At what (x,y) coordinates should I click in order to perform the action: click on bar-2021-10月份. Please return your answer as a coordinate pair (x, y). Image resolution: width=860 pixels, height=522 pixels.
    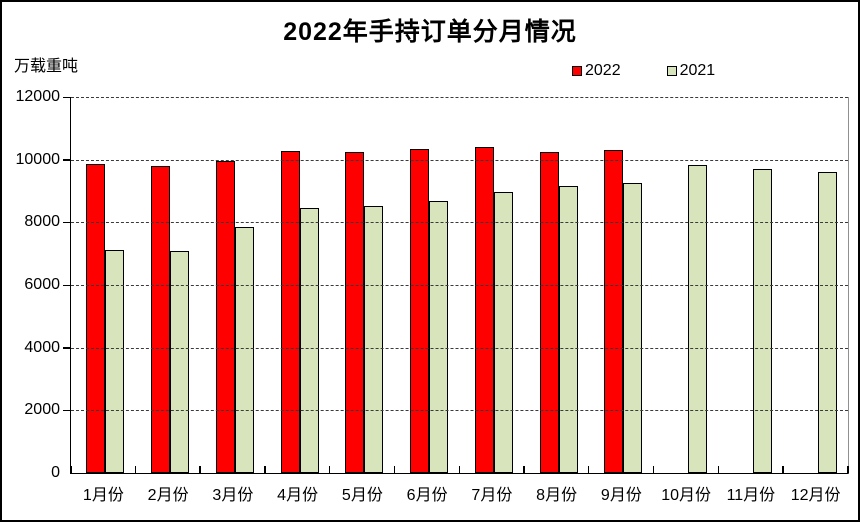
    Looking at the image, I should click on (698, 319).